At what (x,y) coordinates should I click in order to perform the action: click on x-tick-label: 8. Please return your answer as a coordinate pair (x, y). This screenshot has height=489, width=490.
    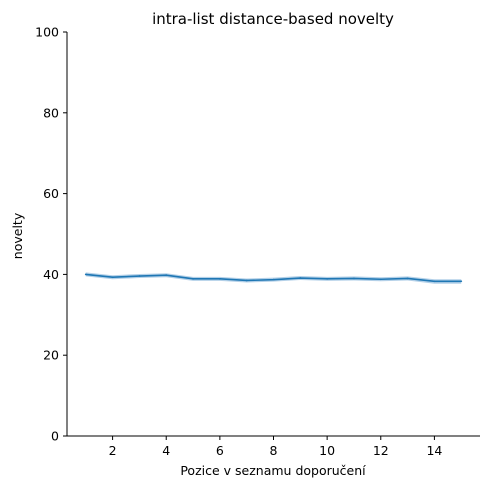
    Looking at the image, I should click on (274, 450).